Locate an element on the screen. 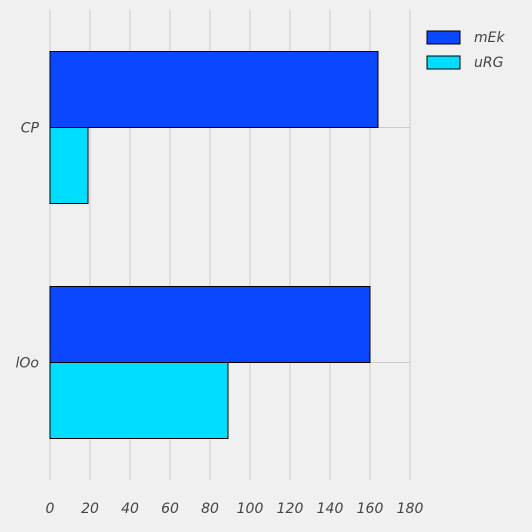 This screenshot has width=532, height=532. x-tick-label: 80 is located at coordinates (210, 509).